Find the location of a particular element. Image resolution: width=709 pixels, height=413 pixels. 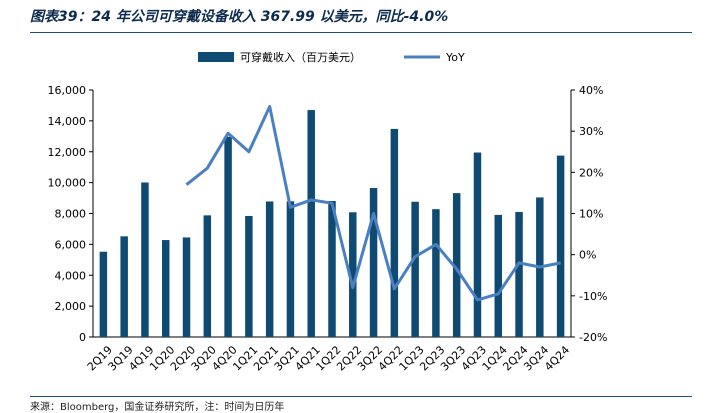

left-tick-label: 0 is located at coordinates (82, 337).